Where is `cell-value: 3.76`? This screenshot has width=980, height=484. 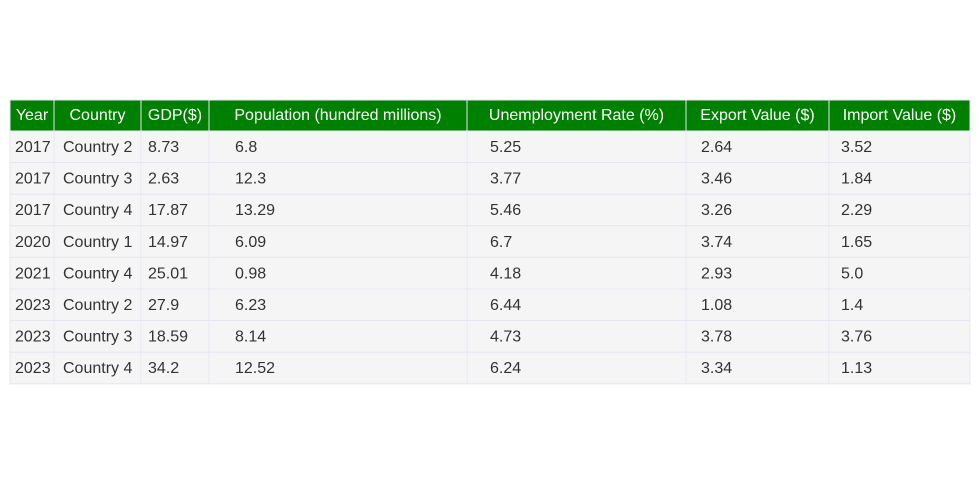
cell-value: 3.76 is located at coordinates (856, 337).